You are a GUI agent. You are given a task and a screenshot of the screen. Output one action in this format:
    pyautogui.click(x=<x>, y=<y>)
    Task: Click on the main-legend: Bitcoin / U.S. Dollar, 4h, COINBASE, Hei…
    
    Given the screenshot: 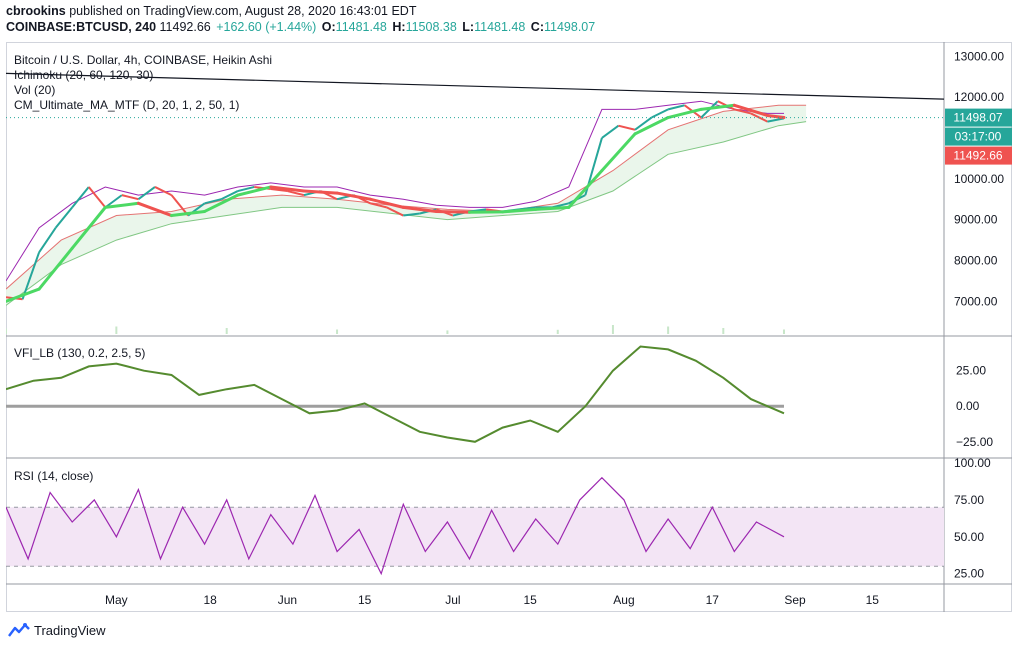 What is the action you would take?
    pyautogui.click(x=143, y=83)
    